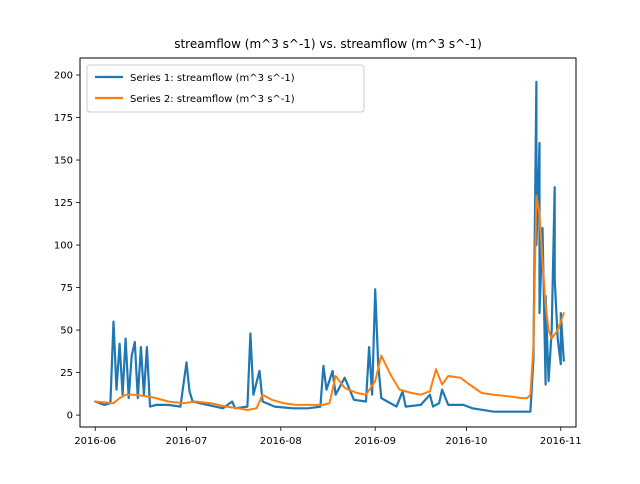  Describe the element at coordinates (187, 441) in the screenshot. I see `x-tick-label: 2016-07` at that location.